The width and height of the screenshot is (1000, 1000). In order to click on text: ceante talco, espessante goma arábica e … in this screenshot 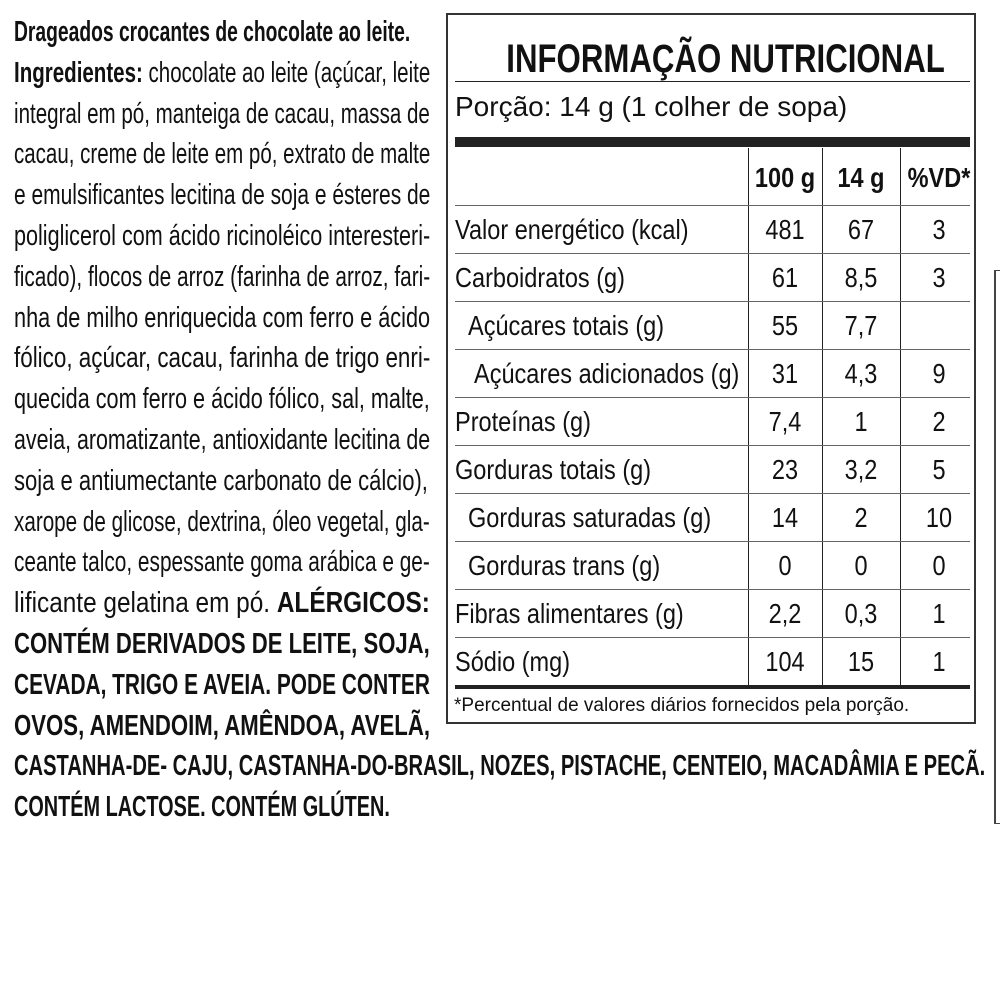, I will do `click(222, 562)`.